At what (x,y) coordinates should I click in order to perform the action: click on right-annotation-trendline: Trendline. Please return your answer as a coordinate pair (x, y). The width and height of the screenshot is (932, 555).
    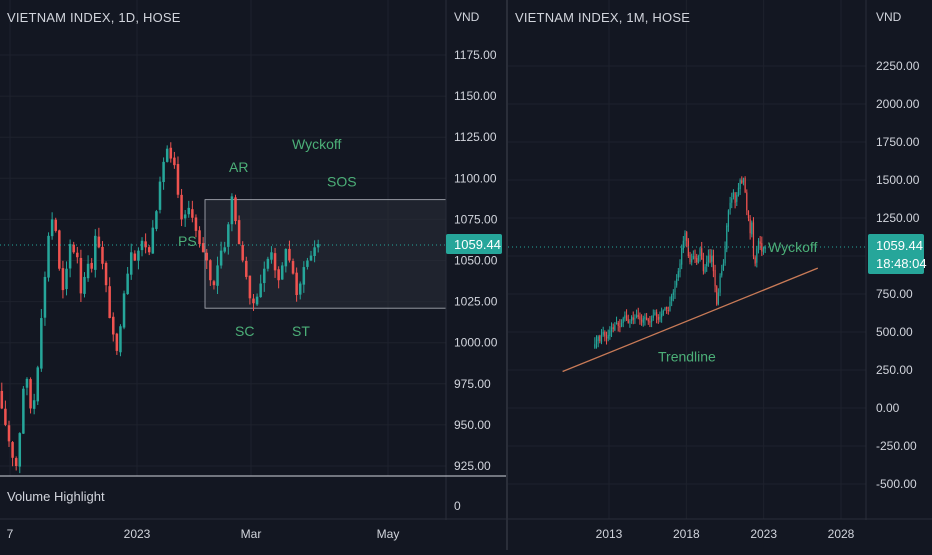
    Looking at the image, I should click on (687, 356).